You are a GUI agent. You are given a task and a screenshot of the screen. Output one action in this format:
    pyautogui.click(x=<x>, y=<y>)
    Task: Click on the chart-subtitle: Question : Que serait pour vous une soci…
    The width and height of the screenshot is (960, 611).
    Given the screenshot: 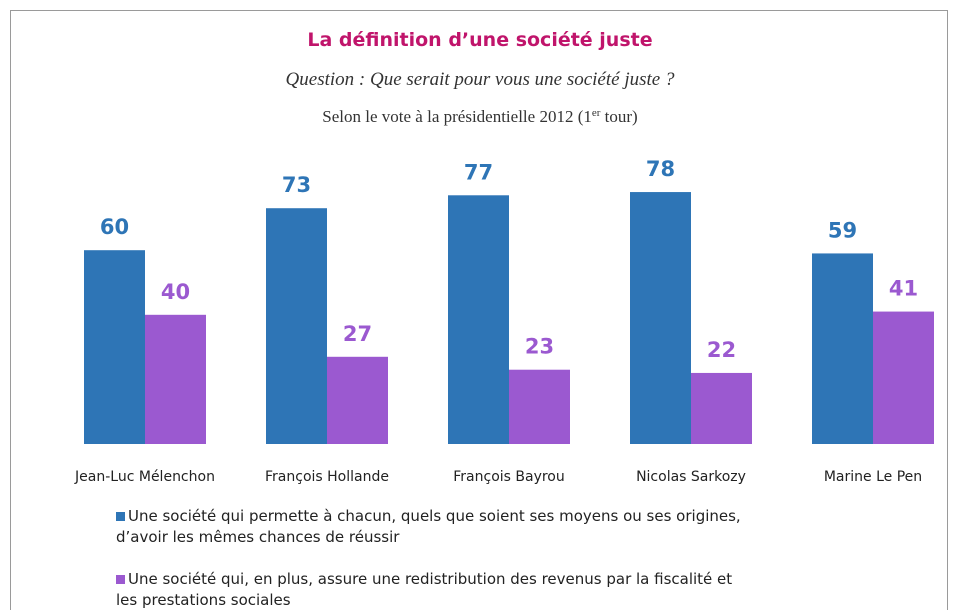 What is the action you would take?
    pyautogui.click(x=480, y=79)
    